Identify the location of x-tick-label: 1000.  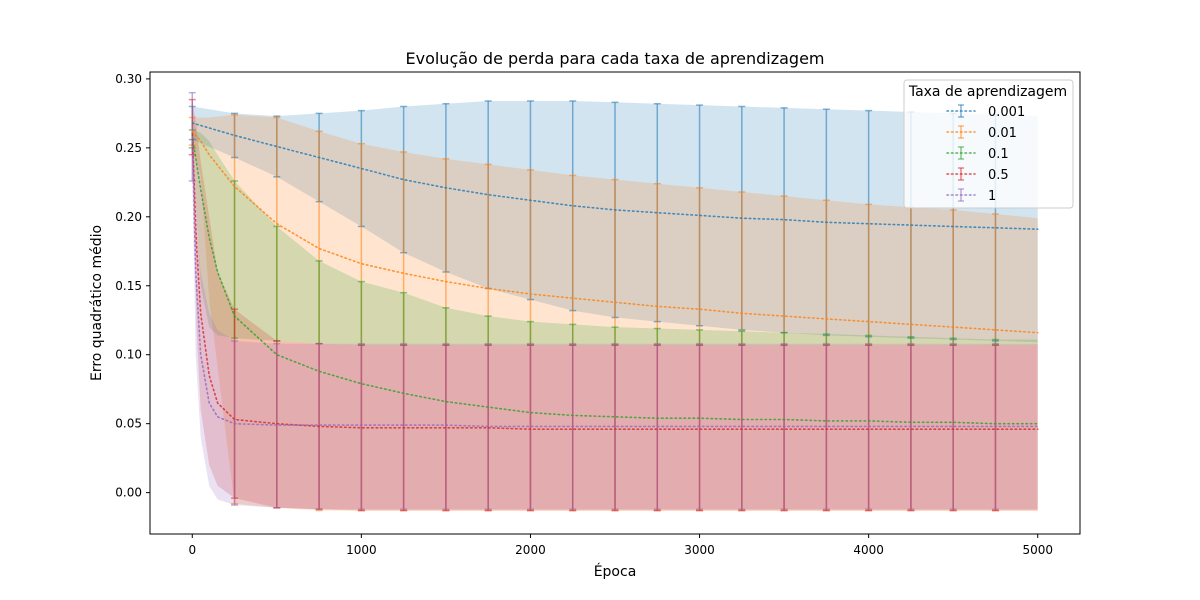
(361, 550).